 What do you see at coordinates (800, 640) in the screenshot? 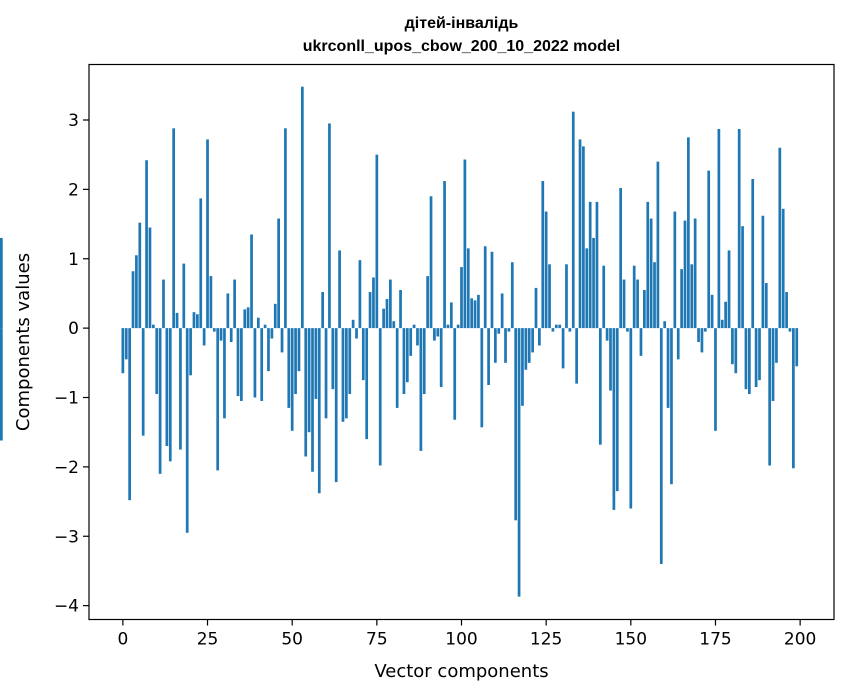
I see `x-tick-label: 200` at bounding box center [800, 640].